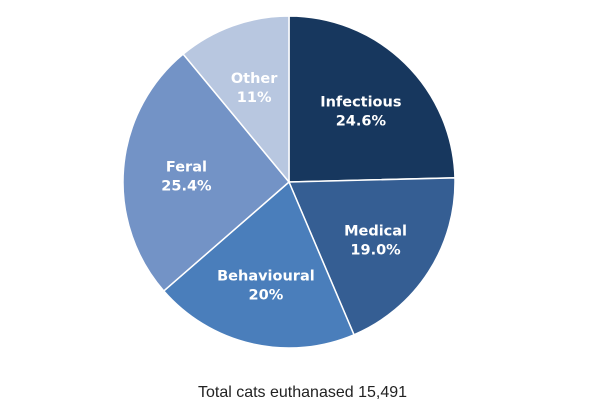 This screenshot has height=418, width=605. Describe the element at coordinates (302, 392) in the screenshot. I see `chart-caption: Total cats euthanased 15,491` at that location.